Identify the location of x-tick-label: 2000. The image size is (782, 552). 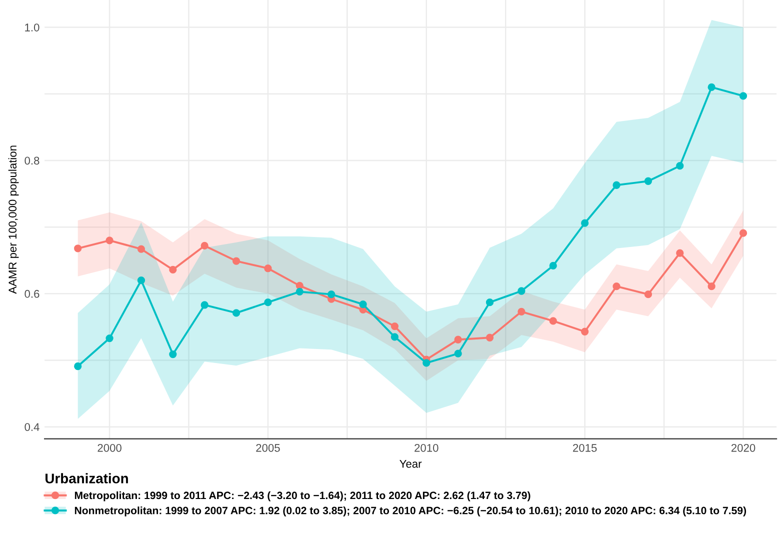
(110, 448).